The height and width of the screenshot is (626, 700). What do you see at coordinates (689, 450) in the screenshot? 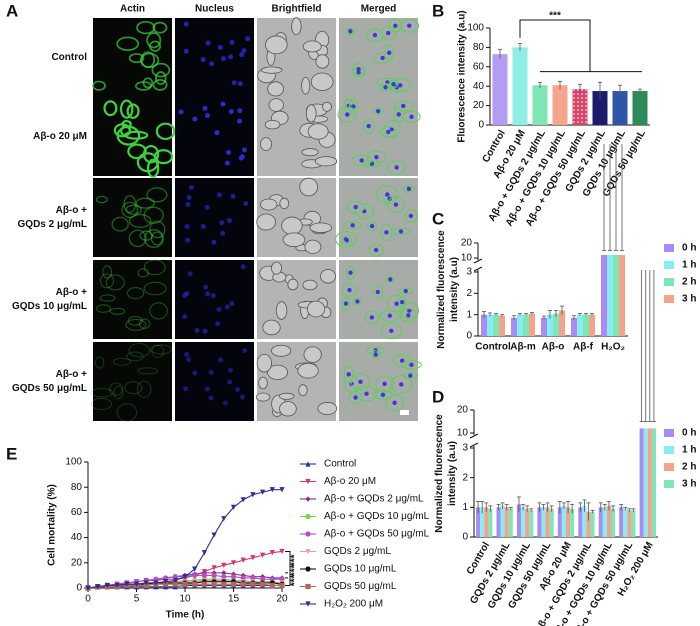
I see `legend-label: 1 h` at bounding box center [689, 450].